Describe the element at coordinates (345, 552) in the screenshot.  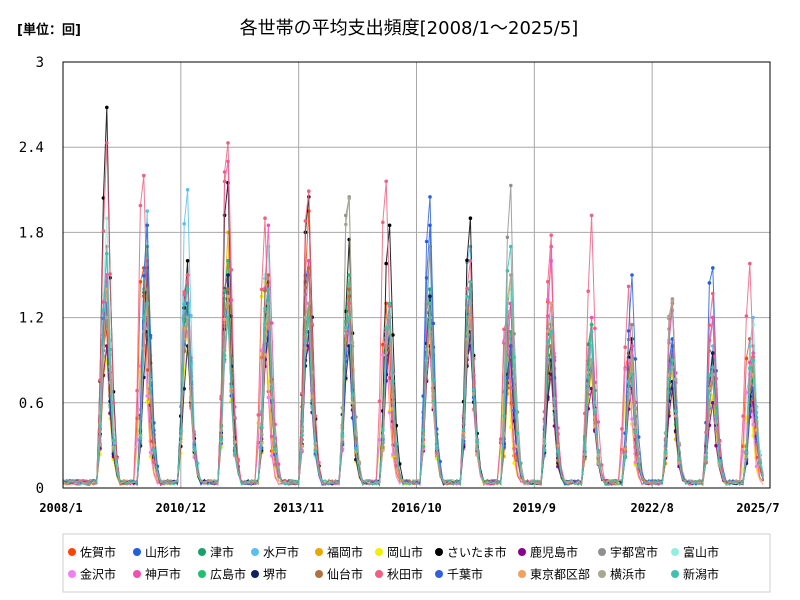
I see `legend-label: 福岡市` at that location.